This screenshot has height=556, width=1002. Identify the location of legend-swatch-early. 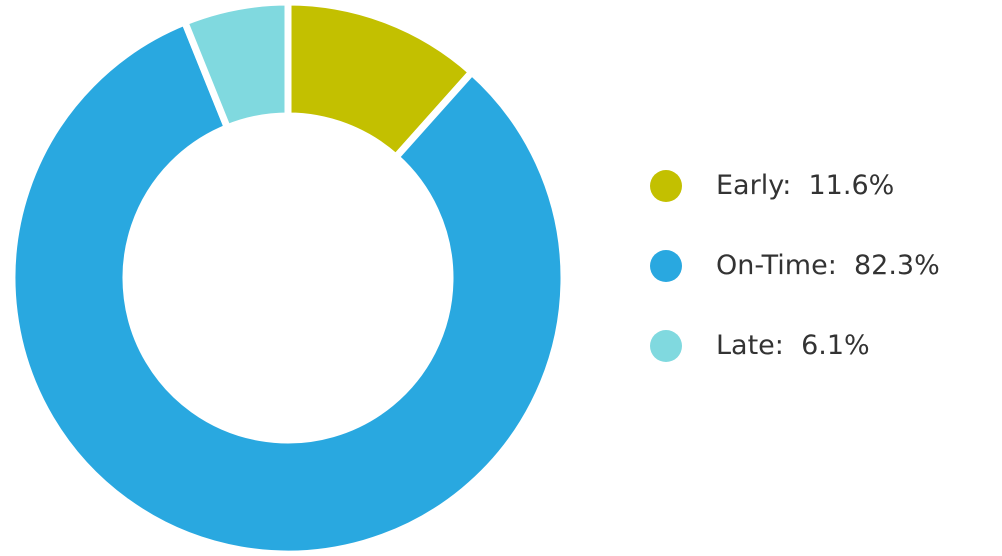
(666, 186).